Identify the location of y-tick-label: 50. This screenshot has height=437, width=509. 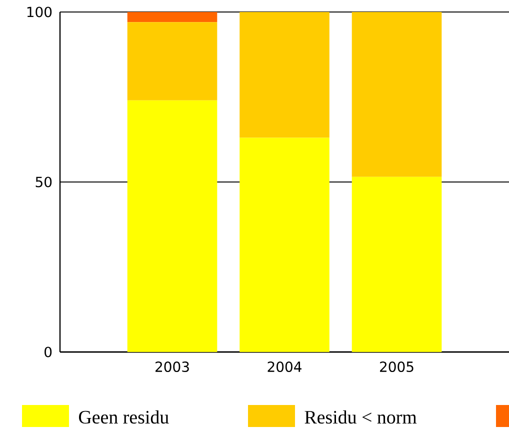
(44, 182).